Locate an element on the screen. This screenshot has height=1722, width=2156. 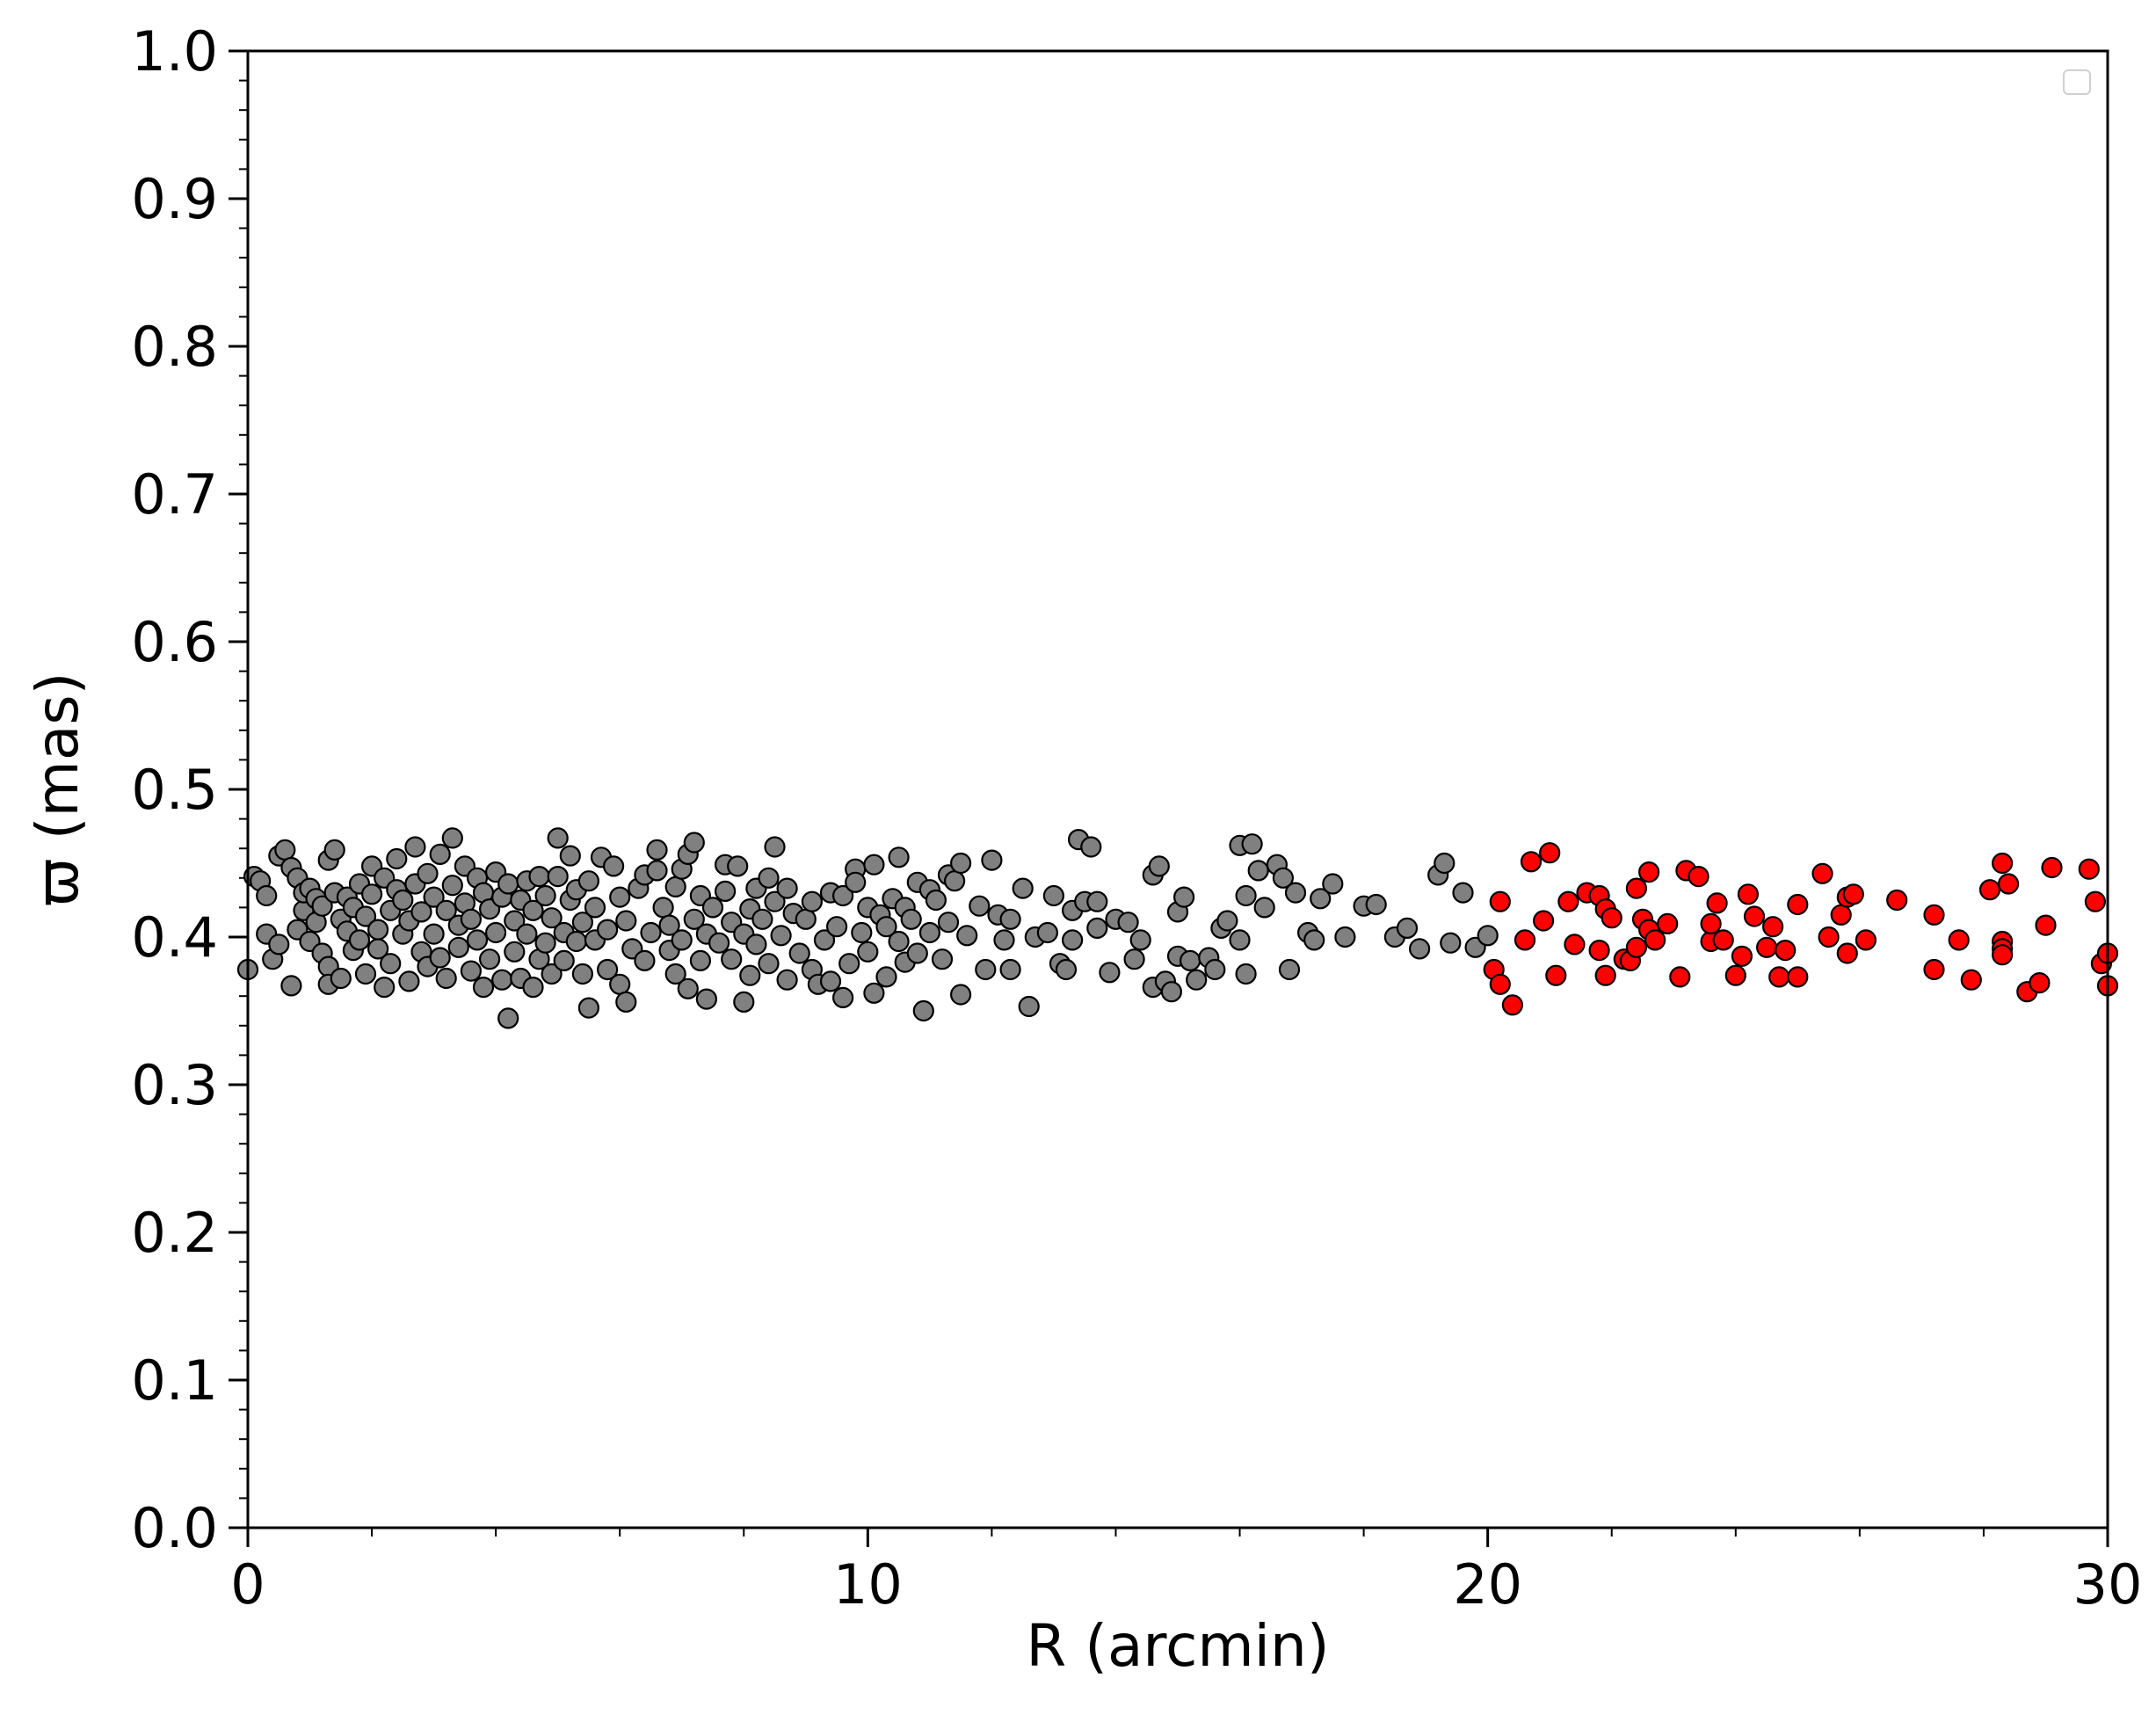
legend-box is located at coordinates (2077, 82).